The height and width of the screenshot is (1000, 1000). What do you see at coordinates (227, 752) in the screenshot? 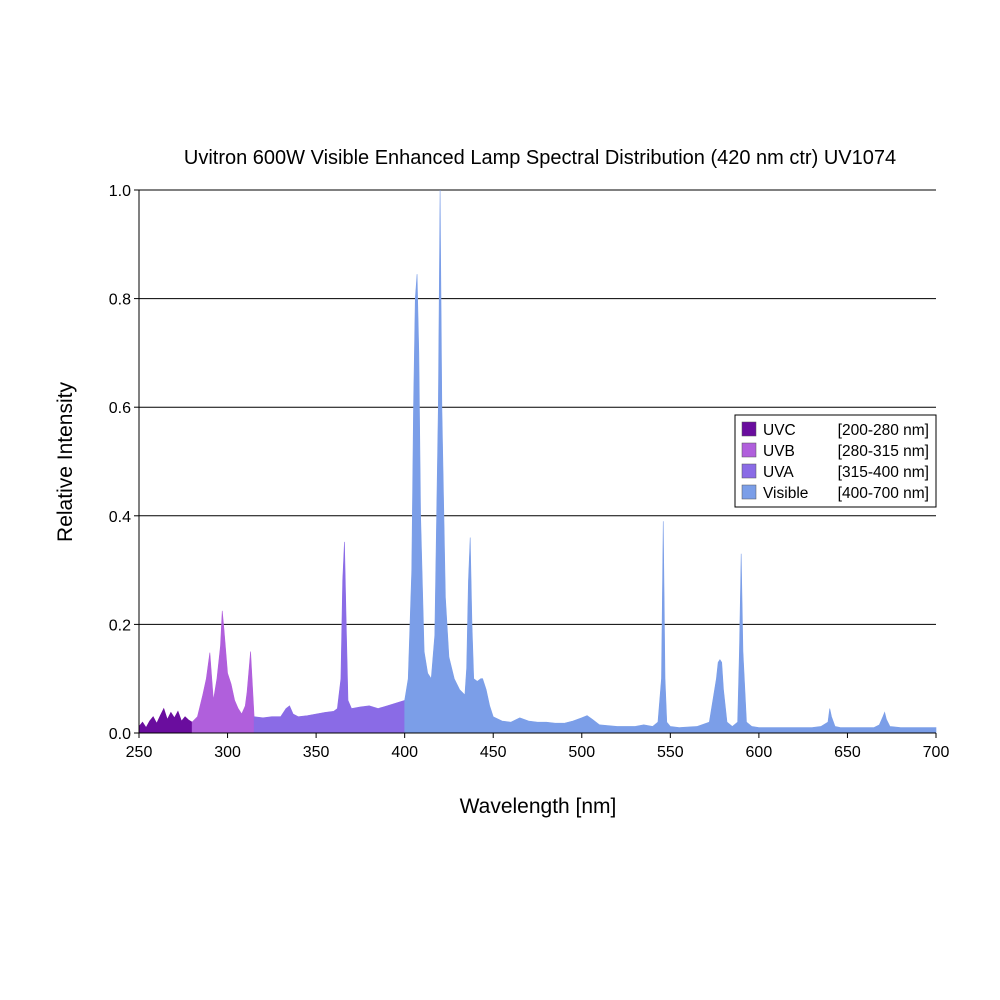
I see `x-tick-label: 300` at bounding box center [227, 752].